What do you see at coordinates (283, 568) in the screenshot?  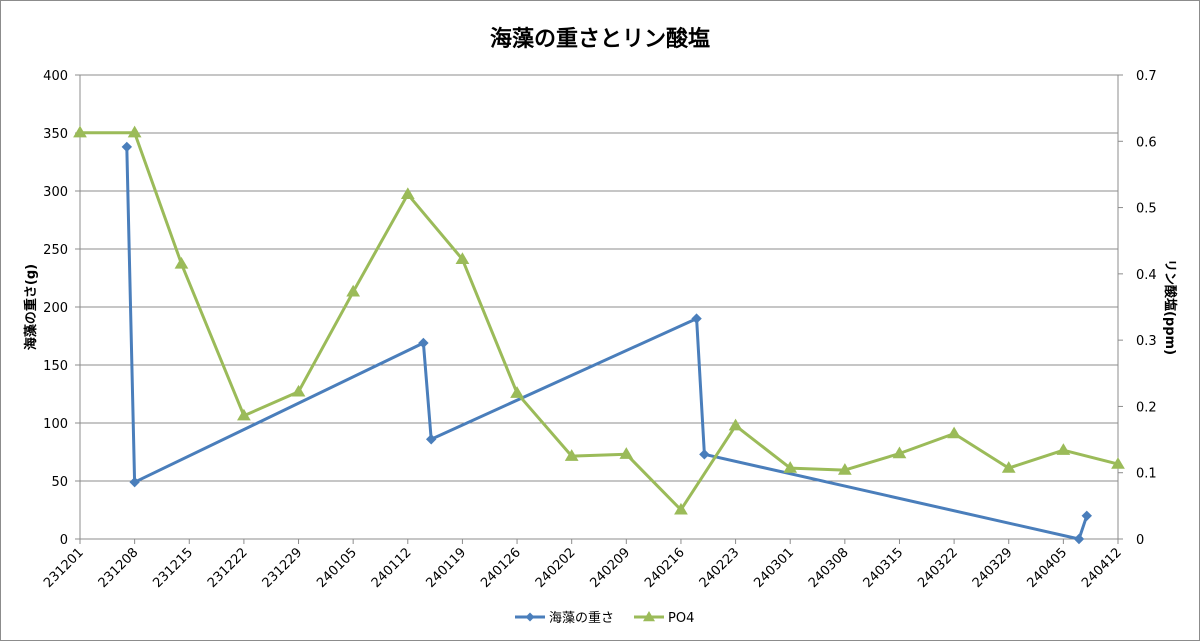 I see `x-tick-label: 231229` at bounding box center [283, 568].